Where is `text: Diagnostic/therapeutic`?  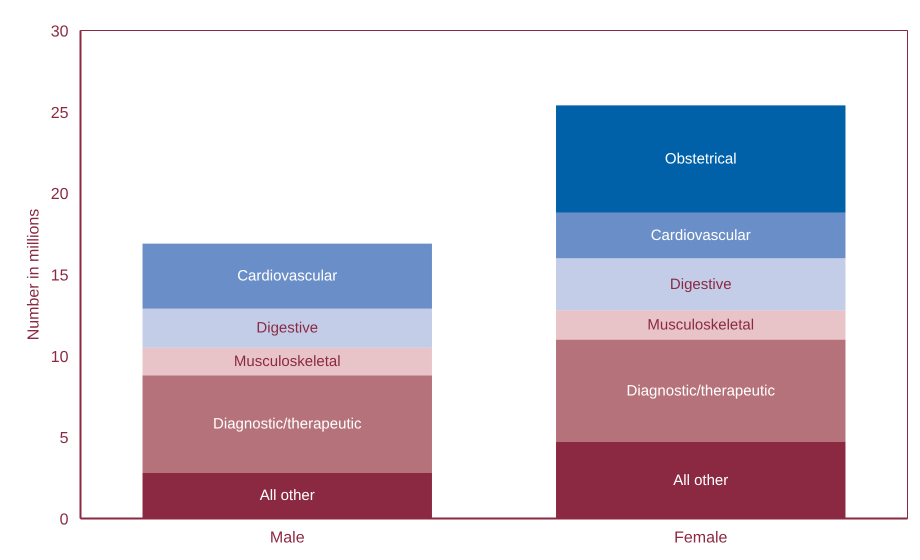
text: Diagnostic/therapeutic is located at coordinates (700, 391).